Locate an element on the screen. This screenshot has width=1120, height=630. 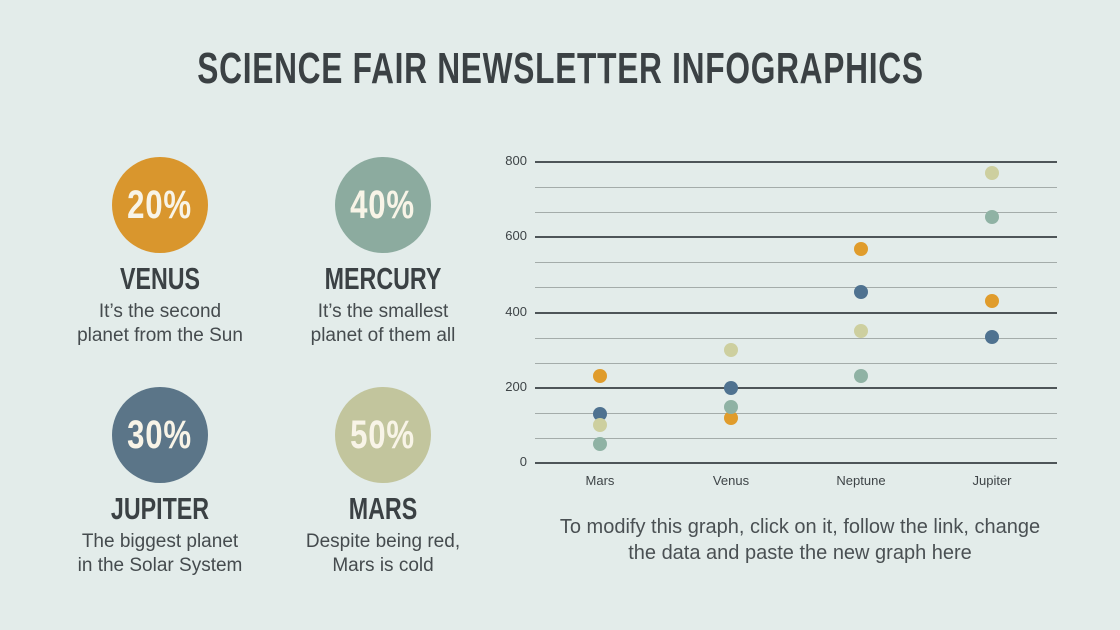
title-container: SCIENCE FAIR NEWSLETTER INFOGRAPHICS is located at coordinates (560, 69).